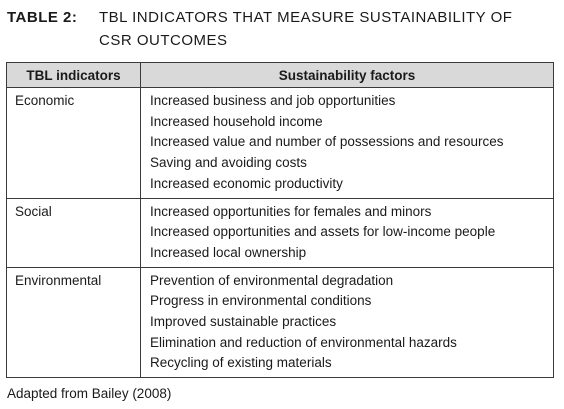  What do you see at coordinates (228, 252) in the screenshot?
I see `factor-item: Increased local ownership` at bounding box center [228, 252].